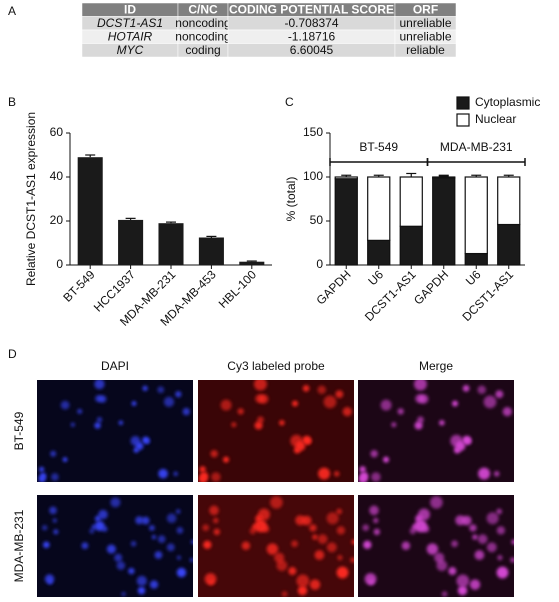 The image size is (559, 602). Describe the element at coordinates (334, 287) in the screenshot. I see `x-tick-label: GAPDH` at that location.